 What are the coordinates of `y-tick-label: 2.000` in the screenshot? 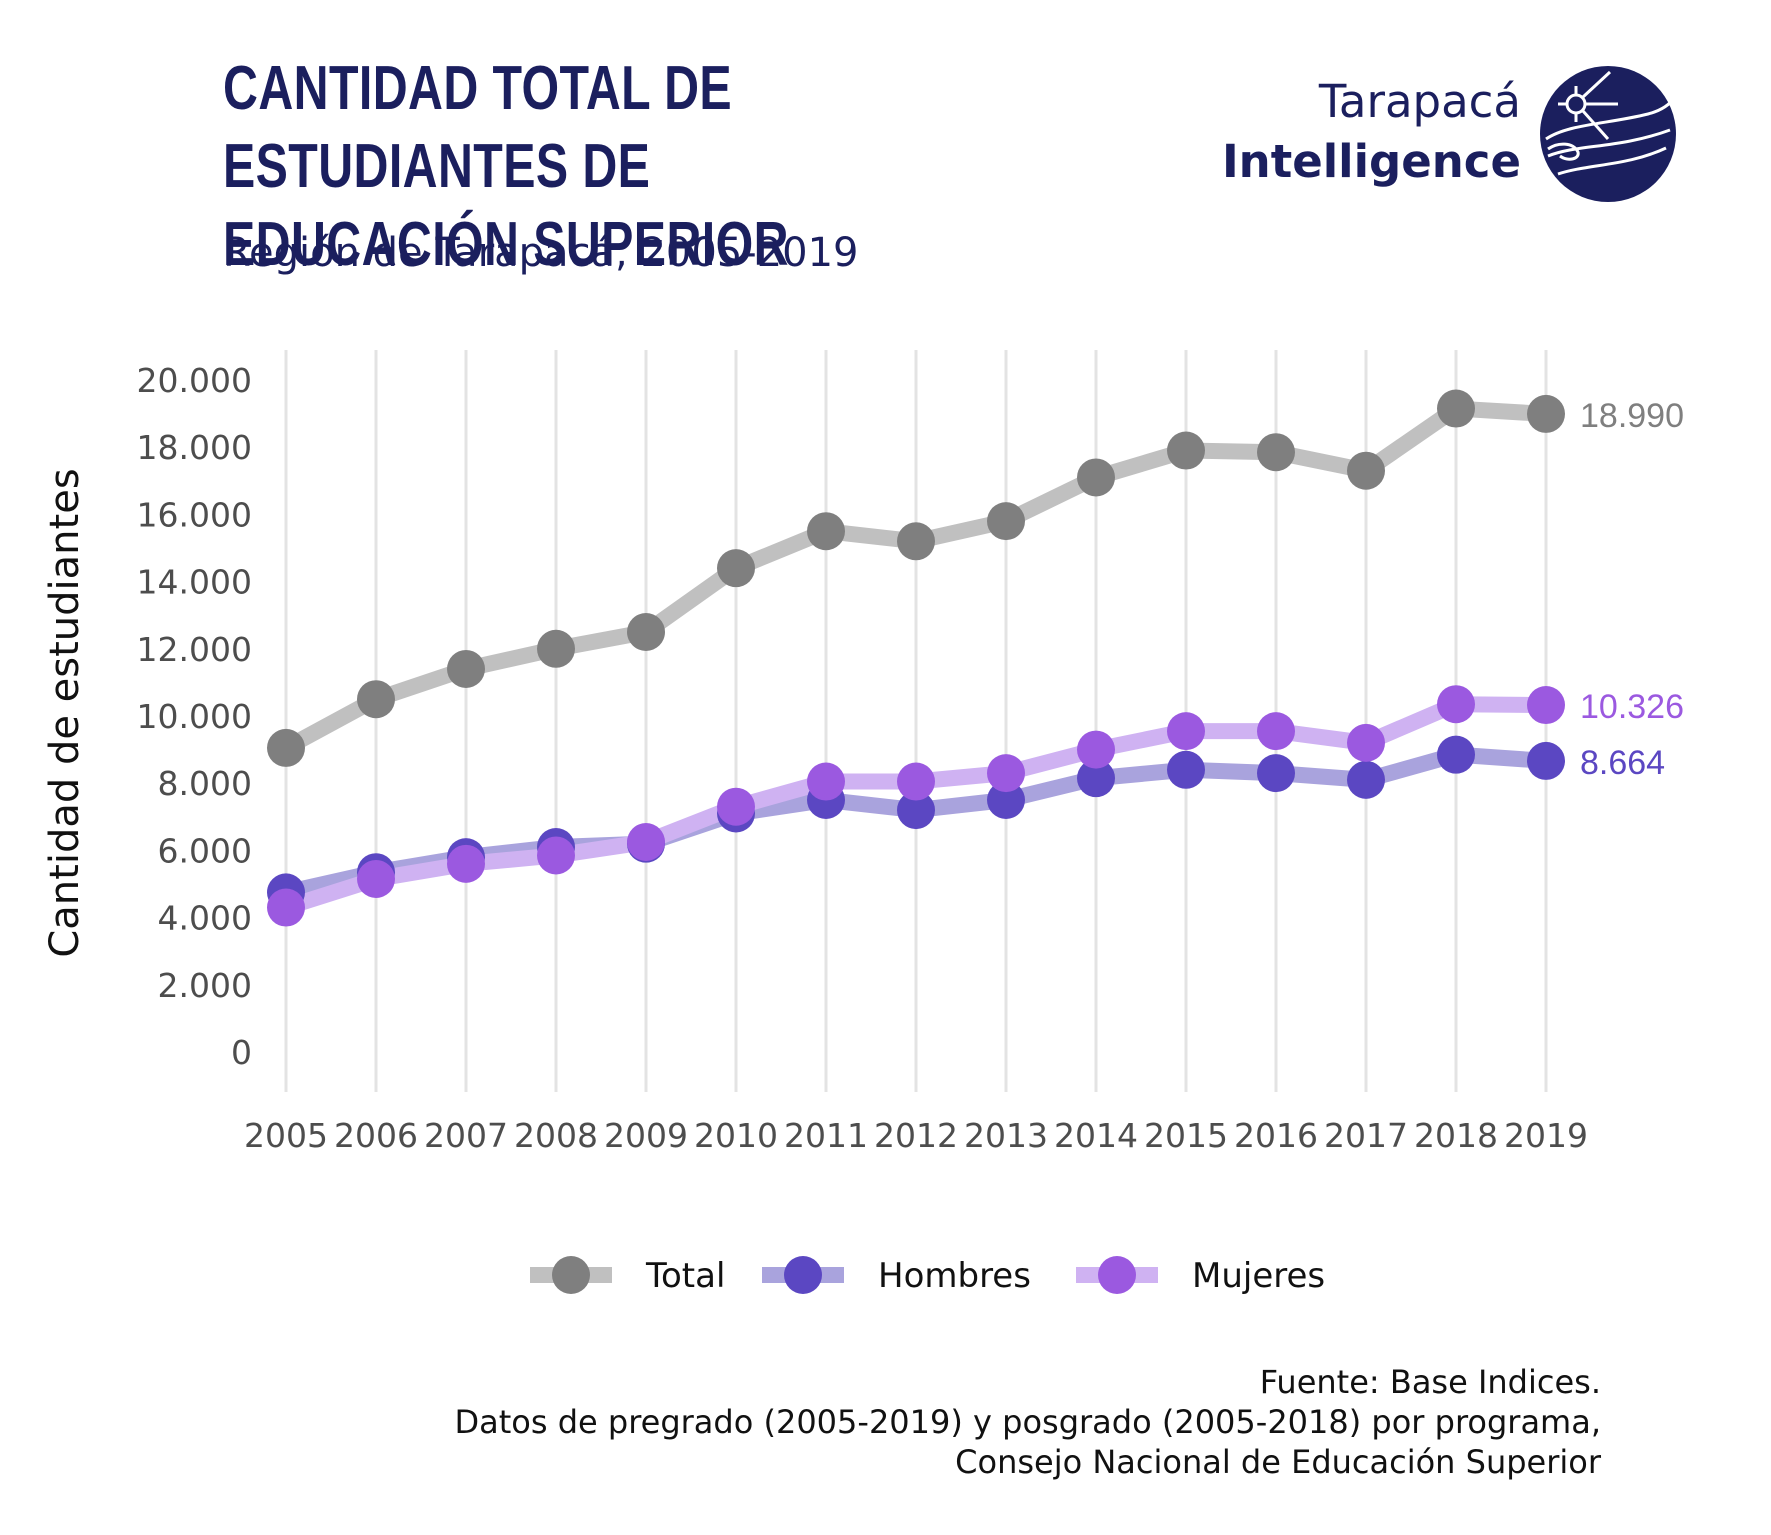 It's located at (205, 985).